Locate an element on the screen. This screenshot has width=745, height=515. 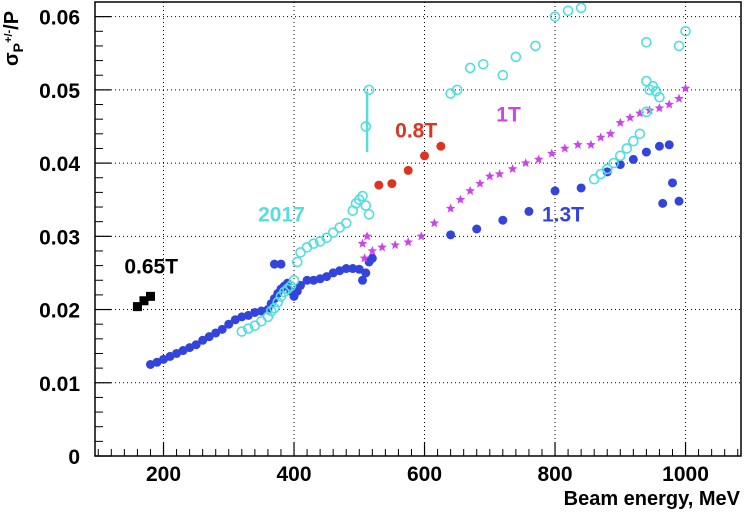
x-tick-label: 200 is located at coordinates (163, 474).